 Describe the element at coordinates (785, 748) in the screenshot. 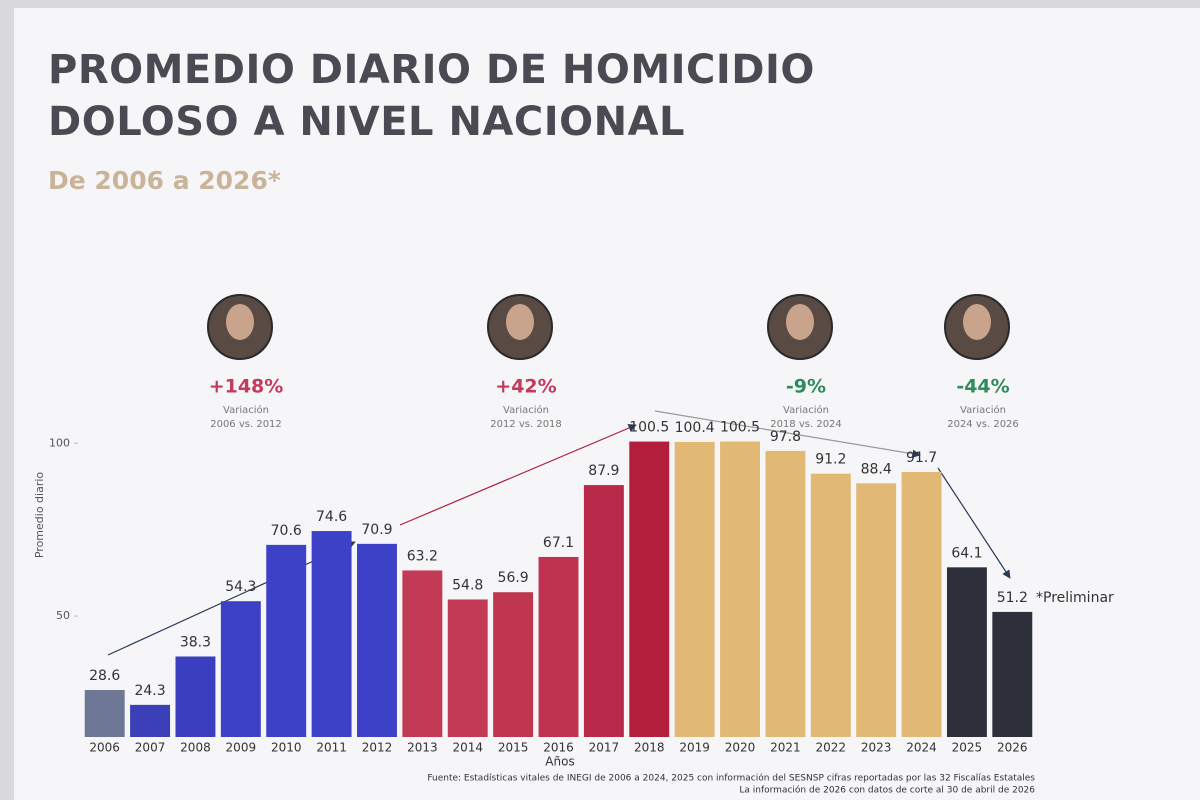

I see `x-tick-label: 2021` at that location.